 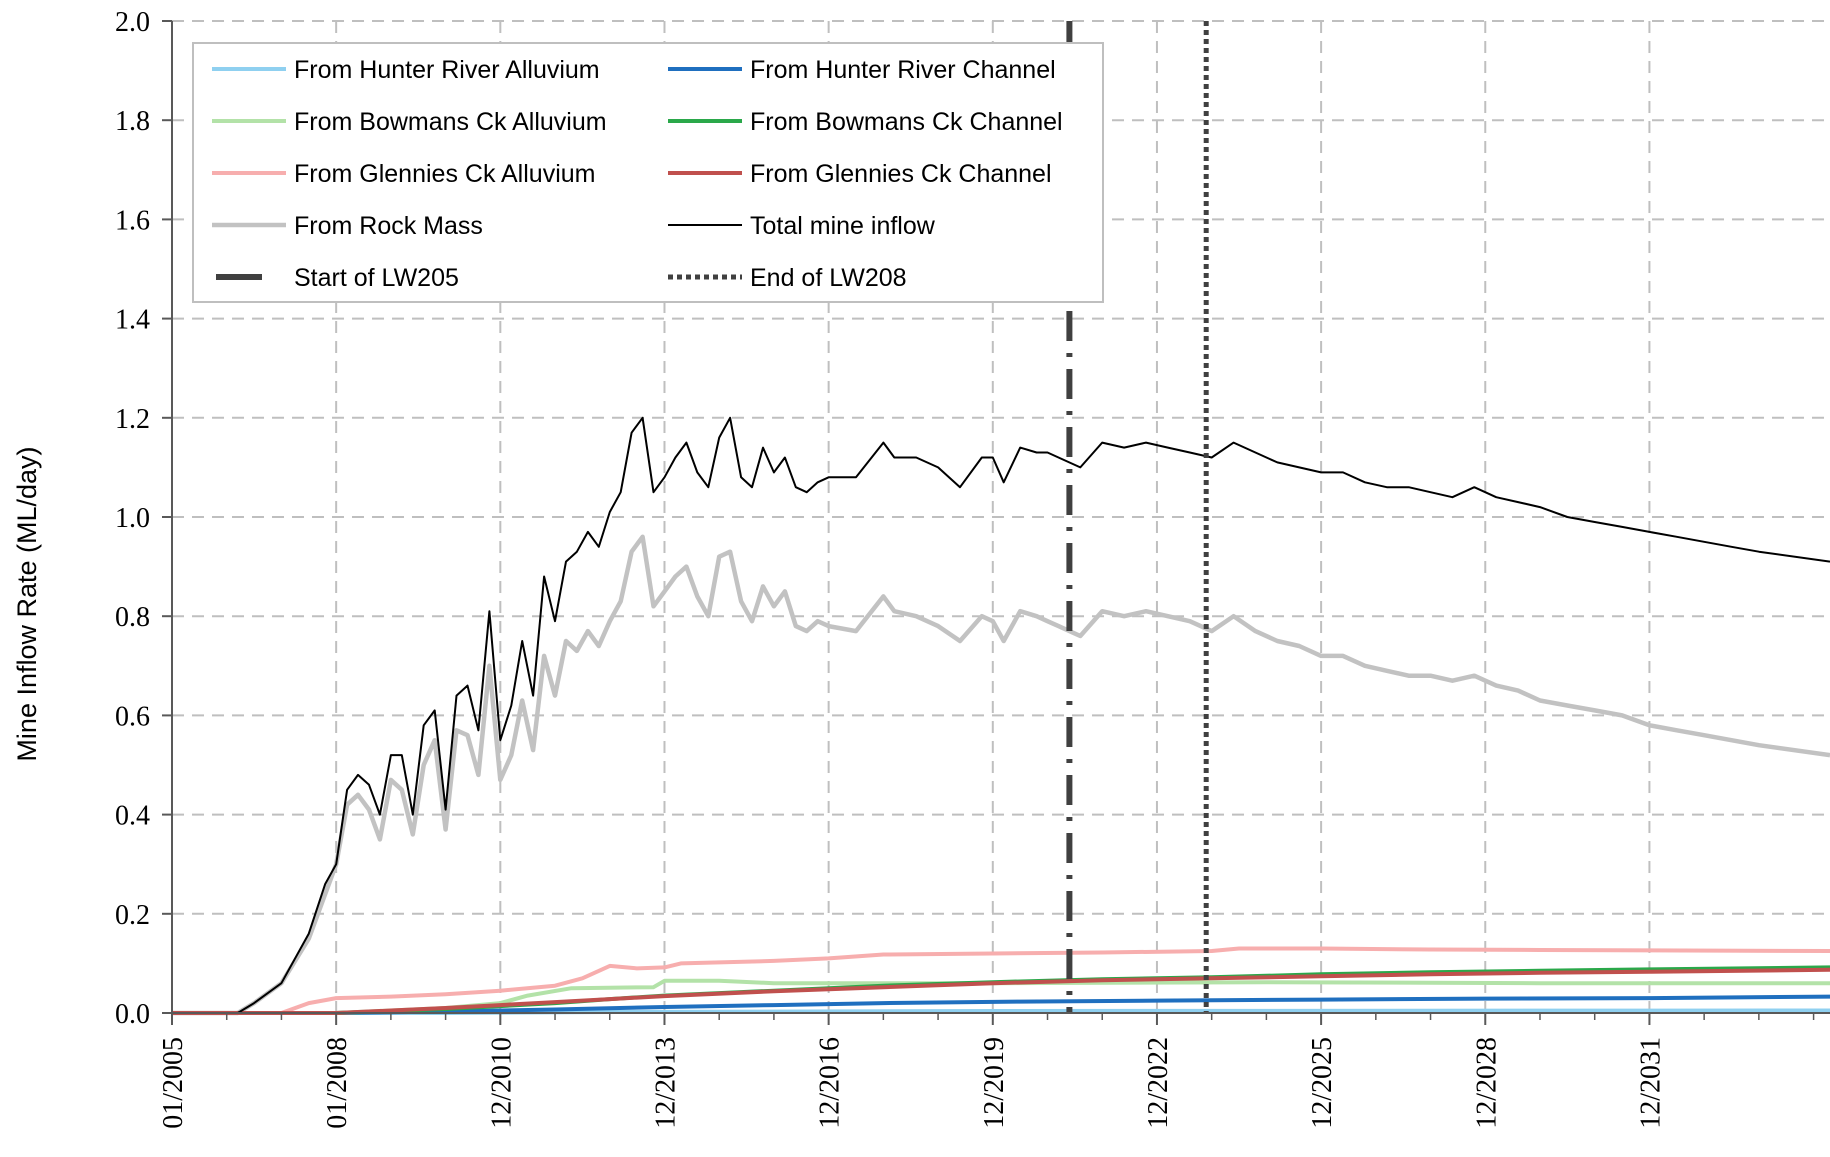 I want to click on y-tick-label: 1.2, so click(x=132, y=419).